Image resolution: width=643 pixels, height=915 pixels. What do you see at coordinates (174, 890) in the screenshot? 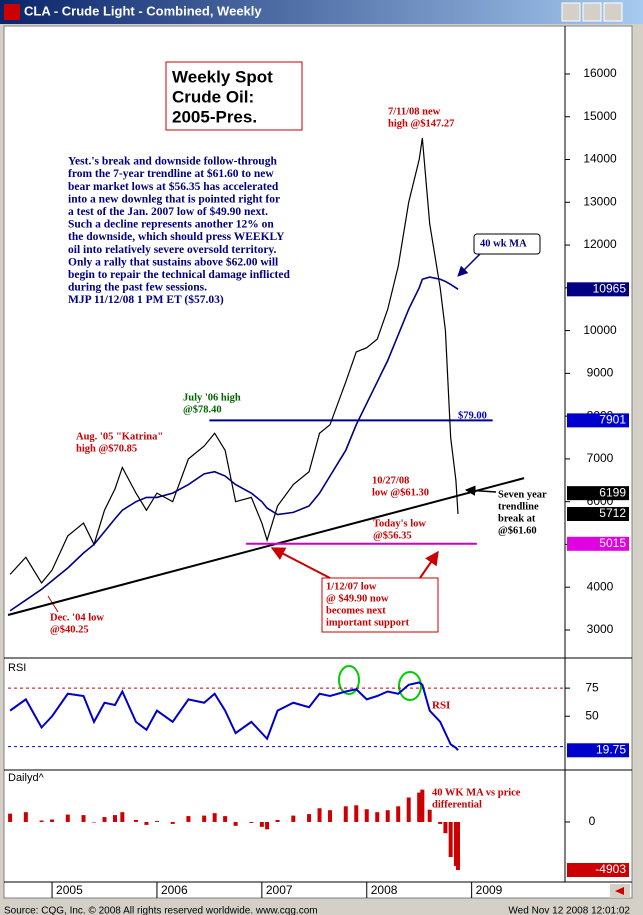
I see `x-tick-label: 2006` at bounding box center [174, 890].